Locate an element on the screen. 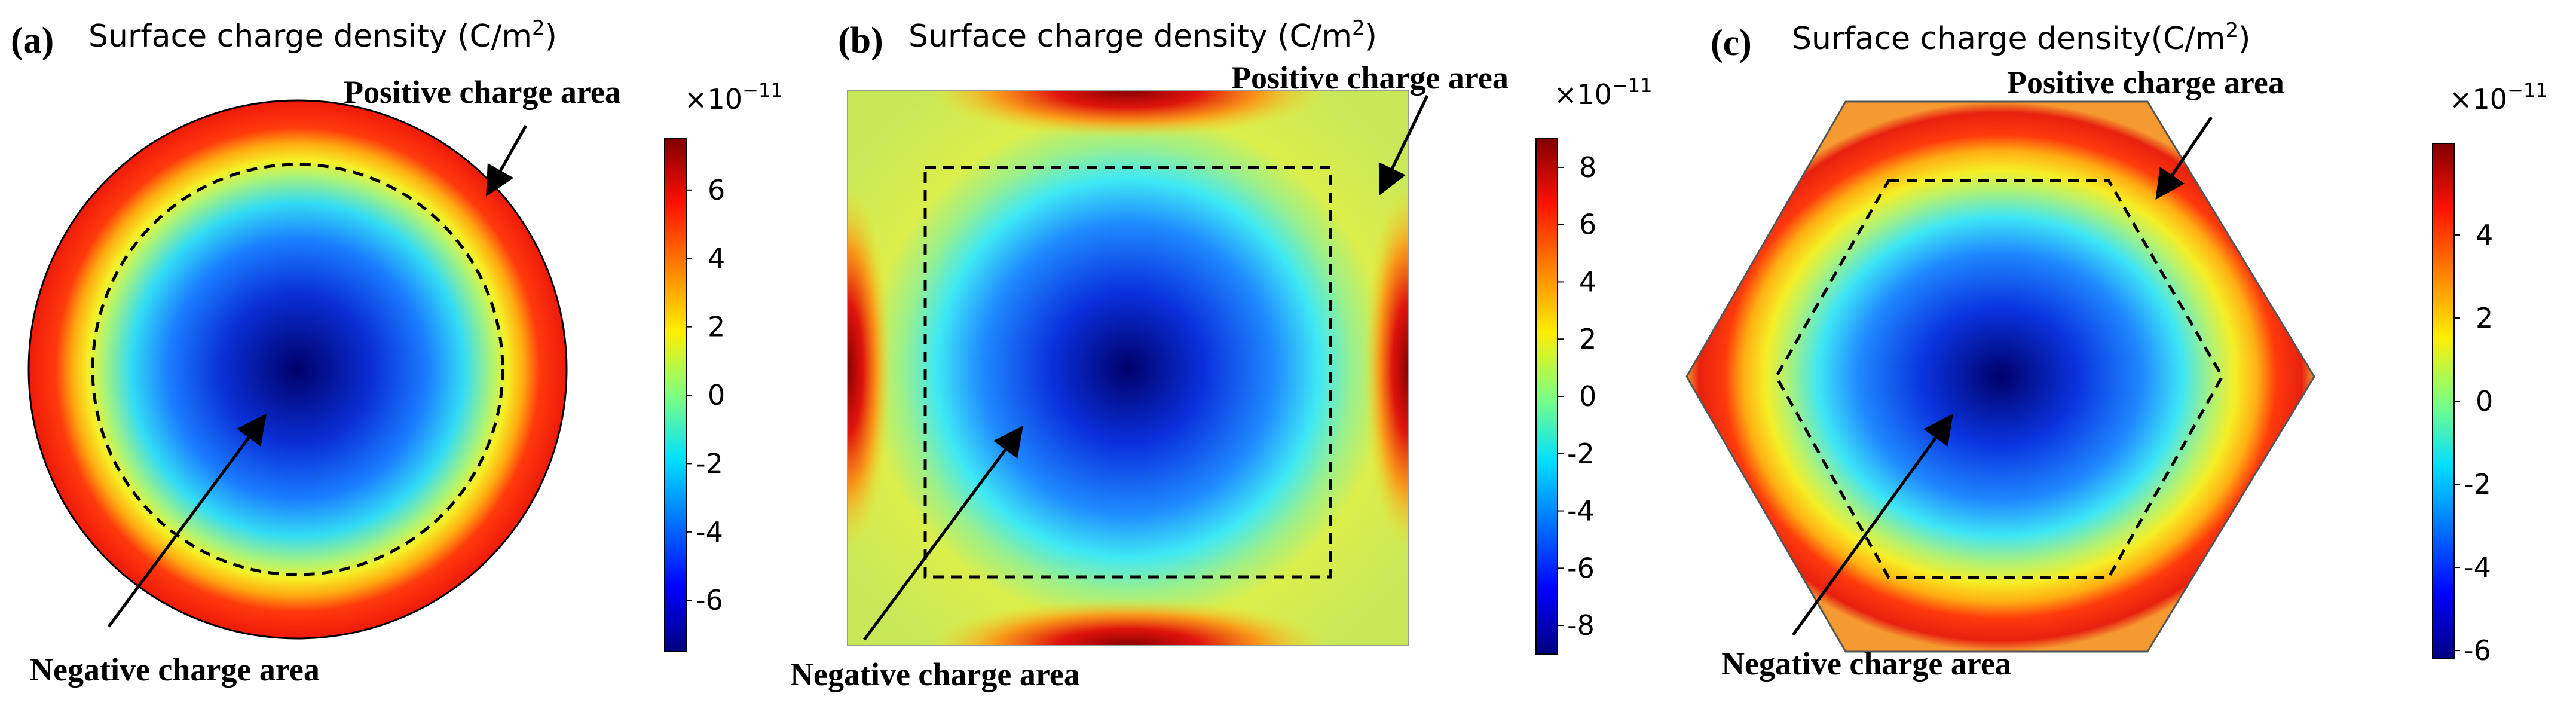  panel-a-colorbar-tick-label: 4 is located at coordinates (716, 258).